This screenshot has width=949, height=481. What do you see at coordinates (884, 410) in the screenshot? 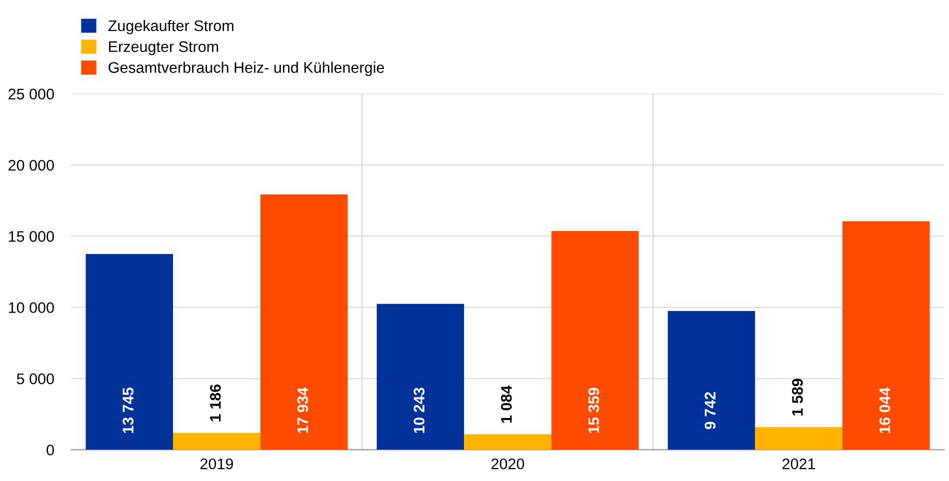
I see `data-label: 16 044` at bounding box center [884, 410].